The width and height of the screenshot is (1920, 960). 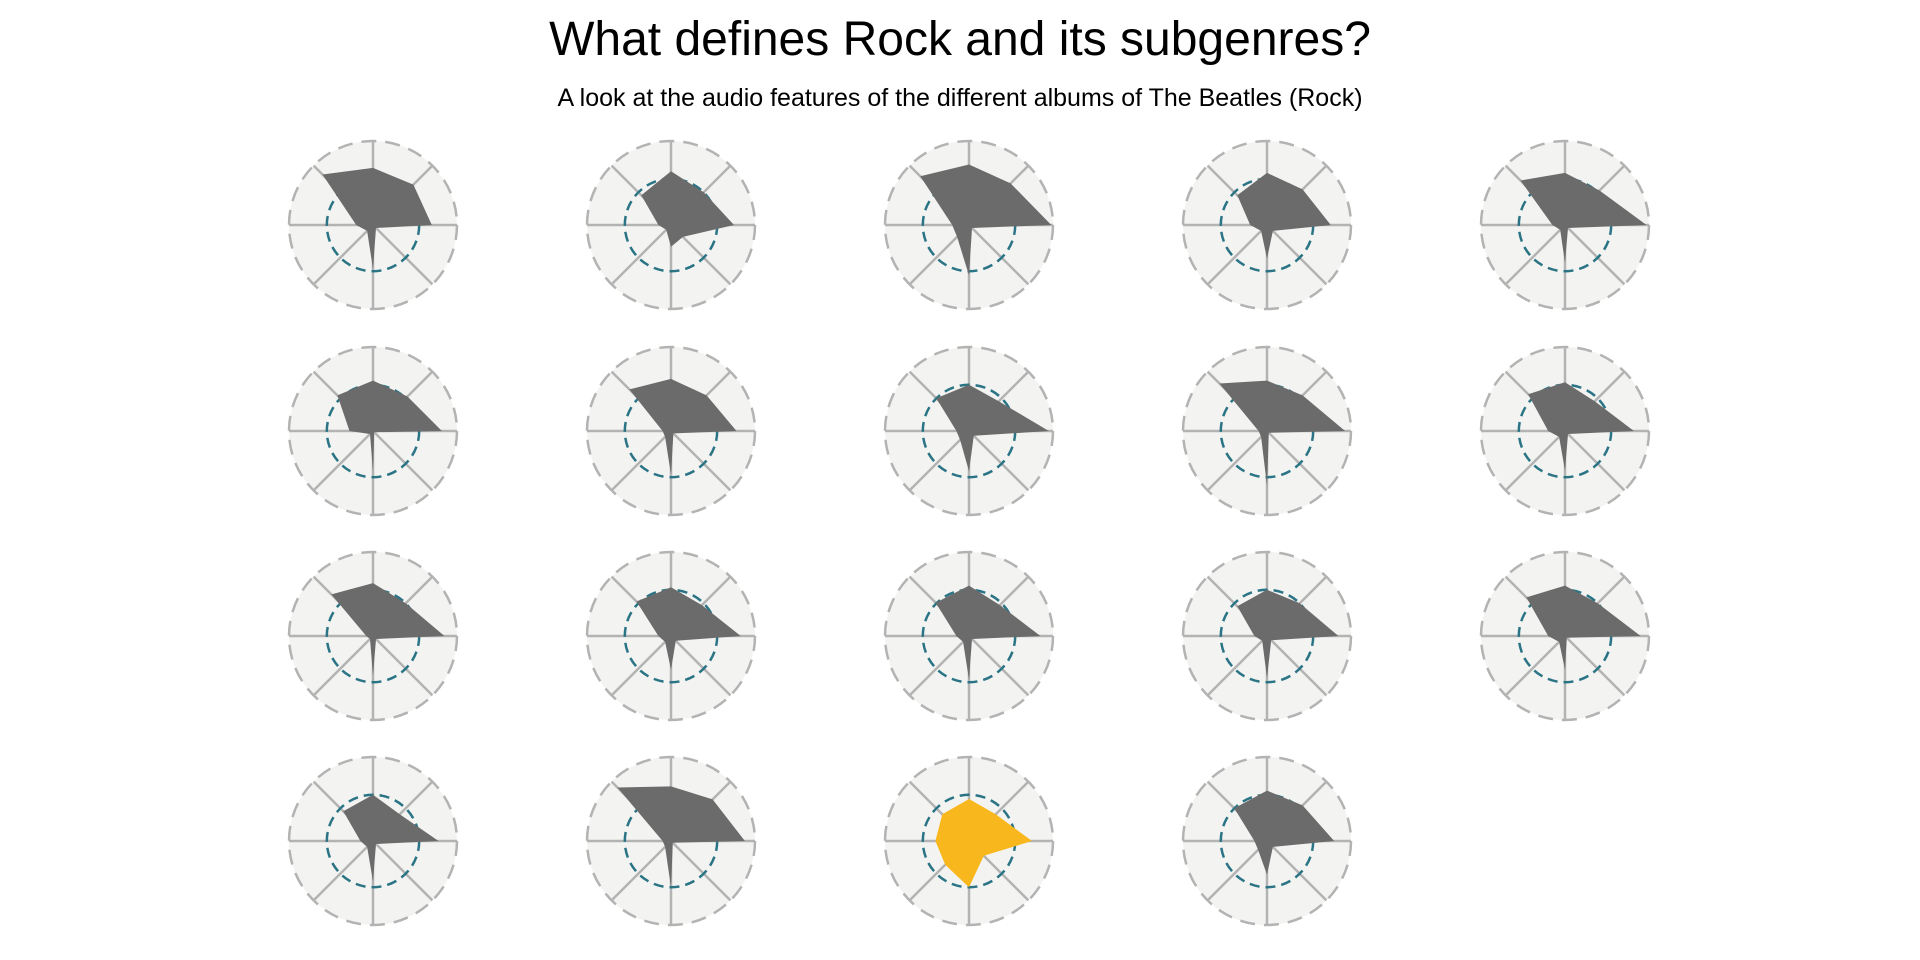 I want to click on highlighted-album-shape, so click(x=983, y=843).